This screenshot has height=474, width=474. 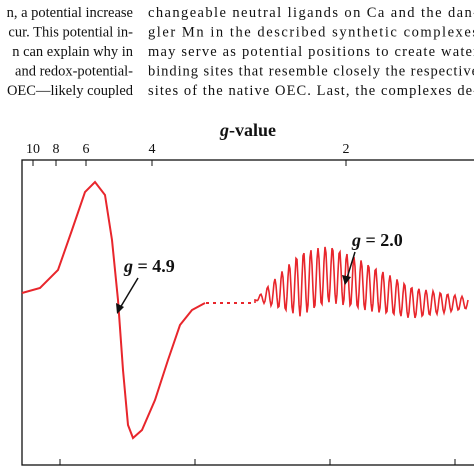 What do you see at coordinates (149, 266) in the screenshot?
I see `annotation: g = 4.9` at bounding box center [149, 266].